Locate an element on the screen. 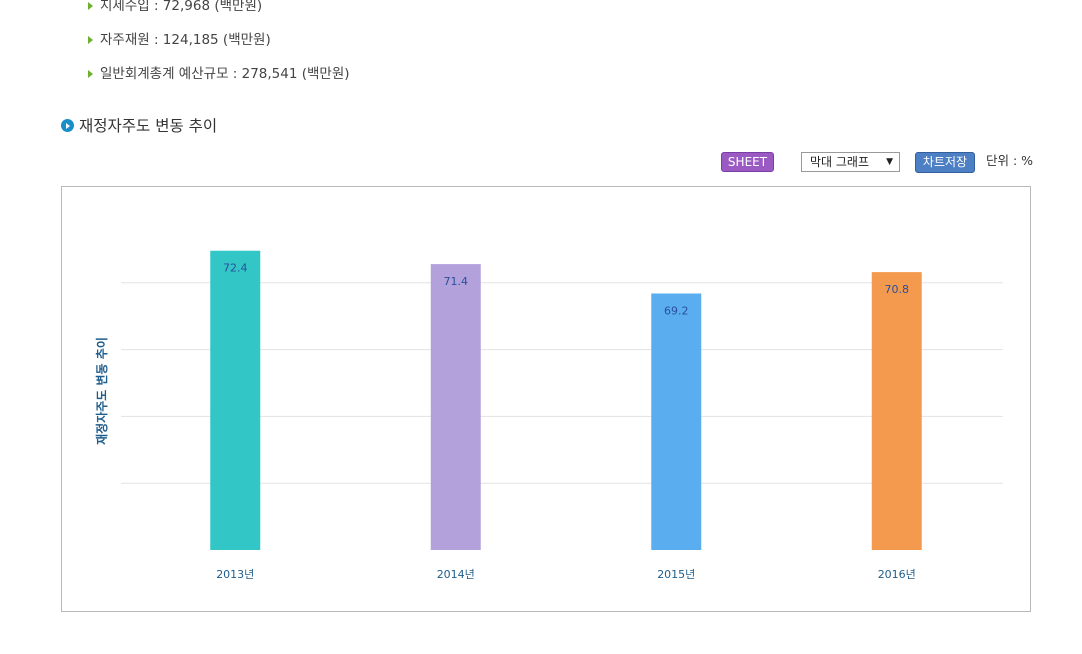 The width and height of the screenshot is (1082, 654). summary-item-label: 자주재원 : 124,185 (백만원) is located at coordinates (185, 40).